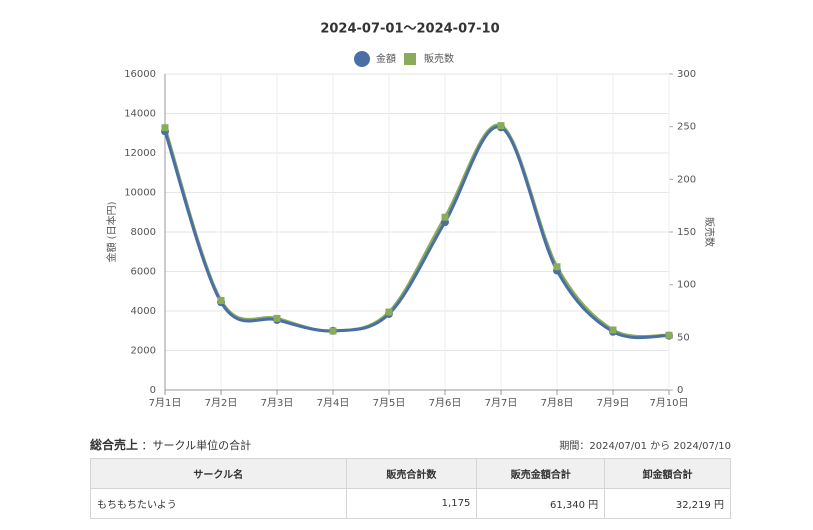 The width and height of the screenshot is (813, 530). Describe the element at coordinates (683, 337) in the screenshot. I see `y2-tick-label: 50` at that location.